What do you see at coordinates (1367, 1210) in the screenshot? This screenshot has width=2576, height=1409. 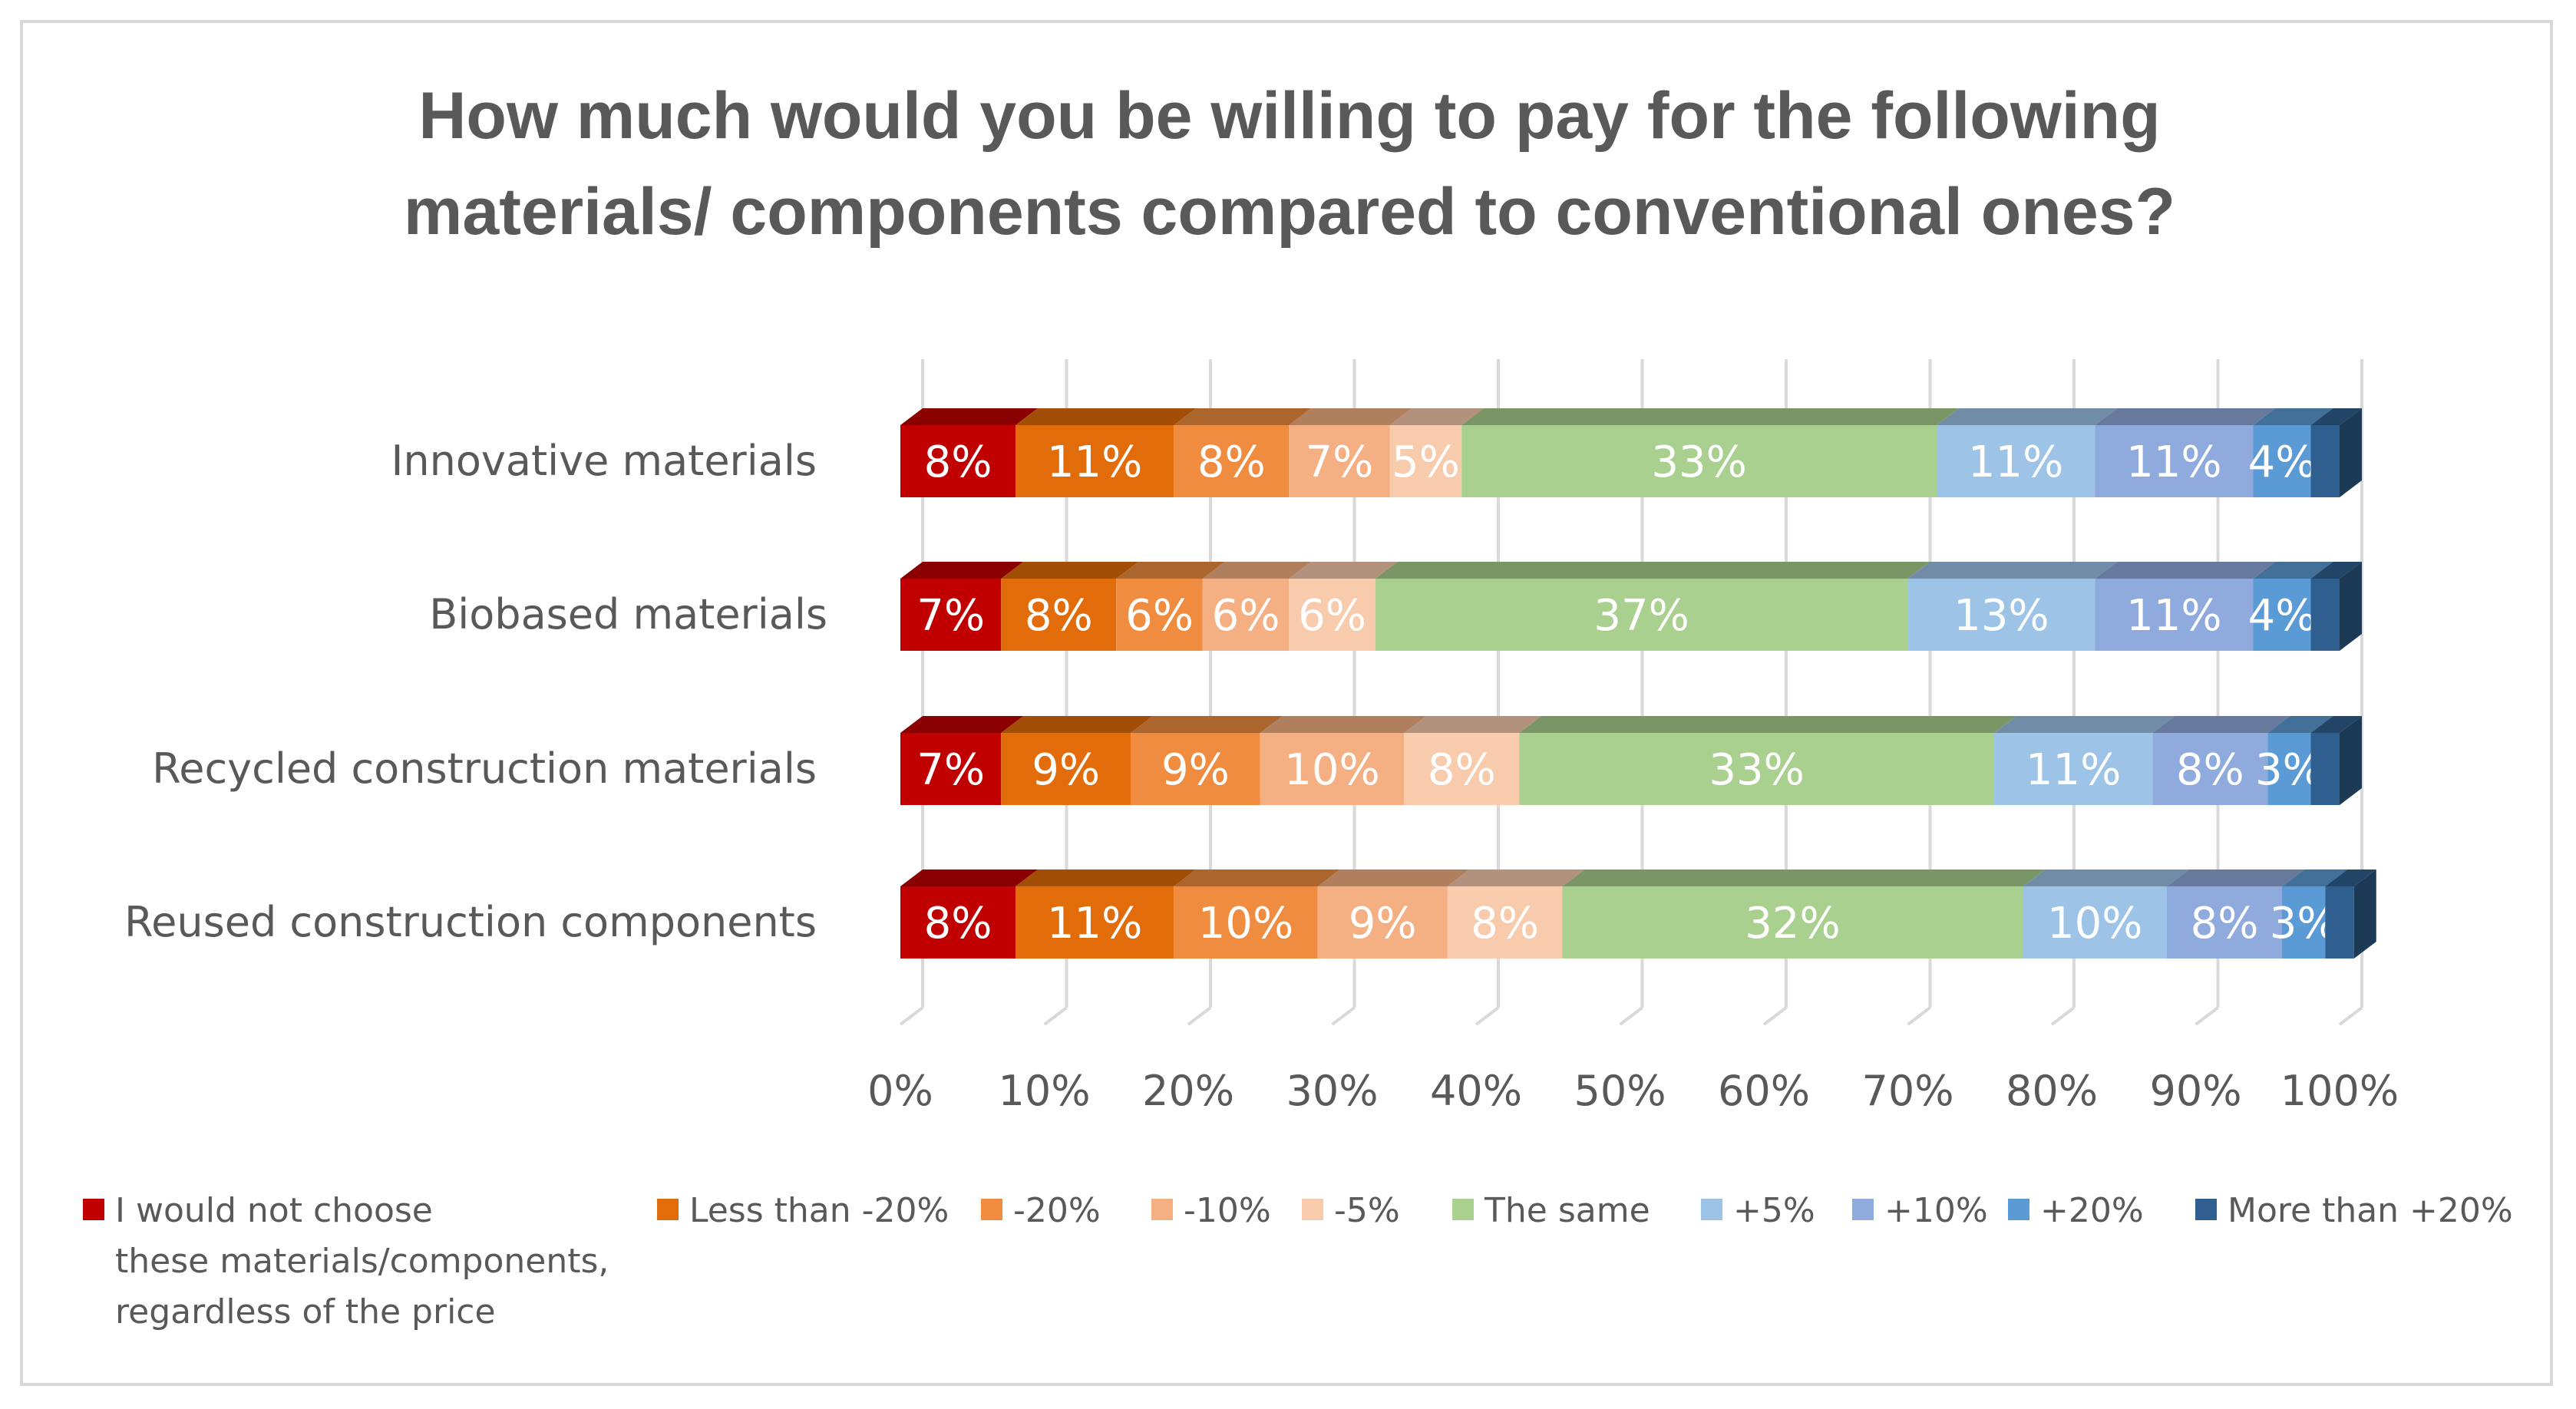 I see `legend-label: -5%` at bounding box center [1367, 1210].